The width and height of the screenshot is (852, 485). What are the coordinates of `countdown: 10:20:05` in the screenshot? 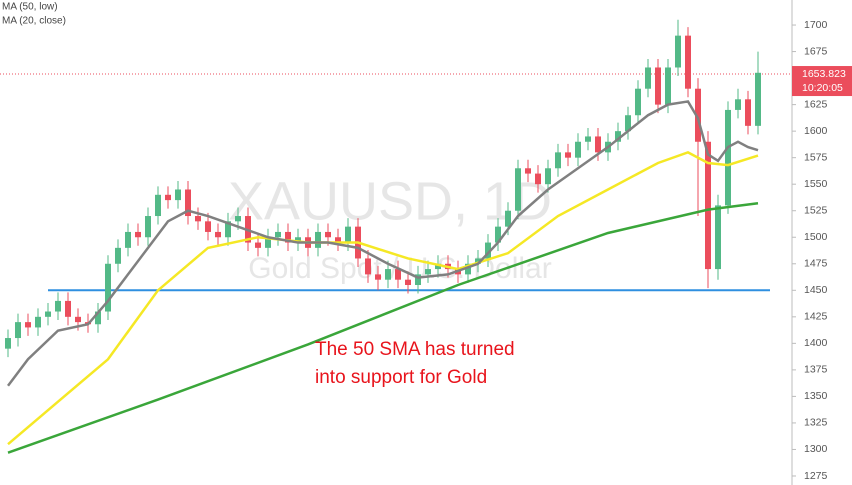 It's located at (822, 88).